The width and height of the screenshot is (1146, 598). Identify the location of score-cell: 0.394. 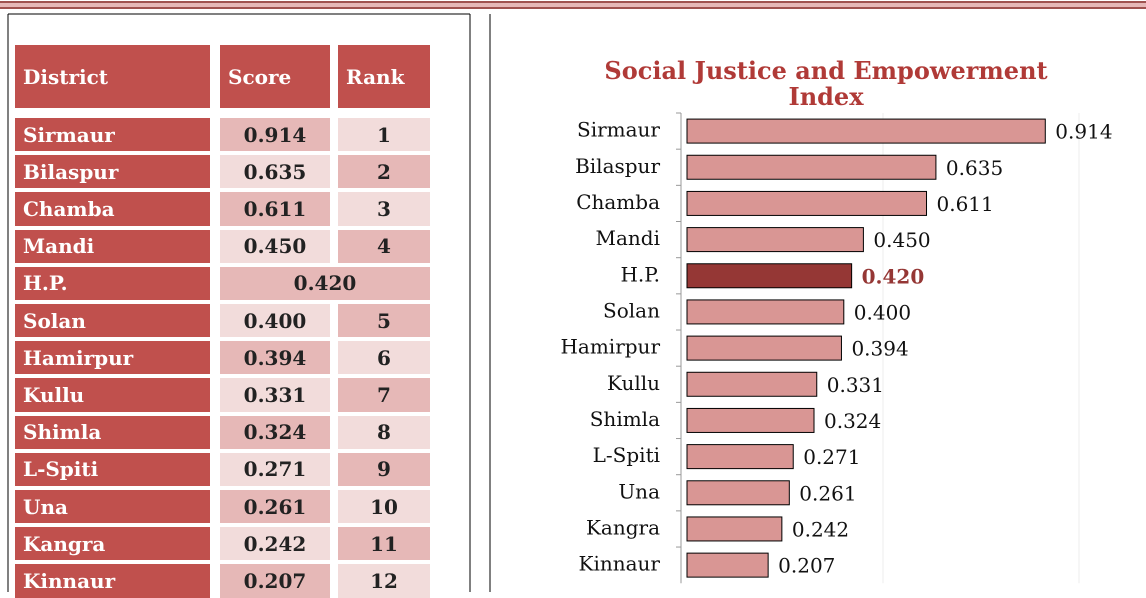
(275, 358).